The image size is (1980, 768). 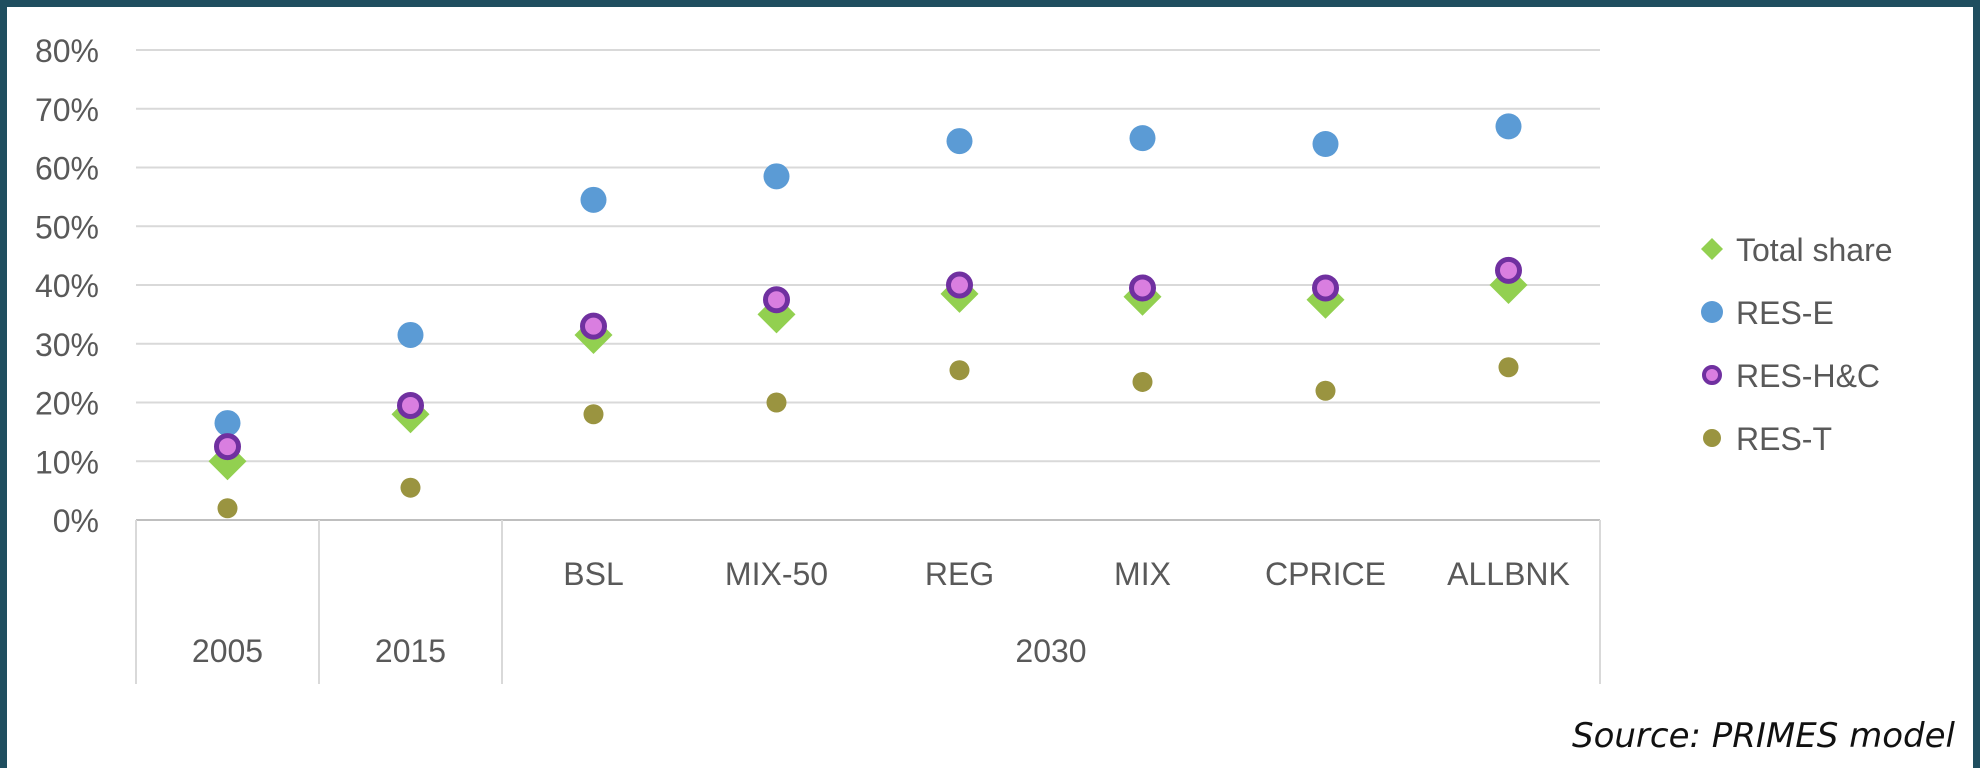 I want to click on x-group-label: 2030, so click(x=1050, y=651).